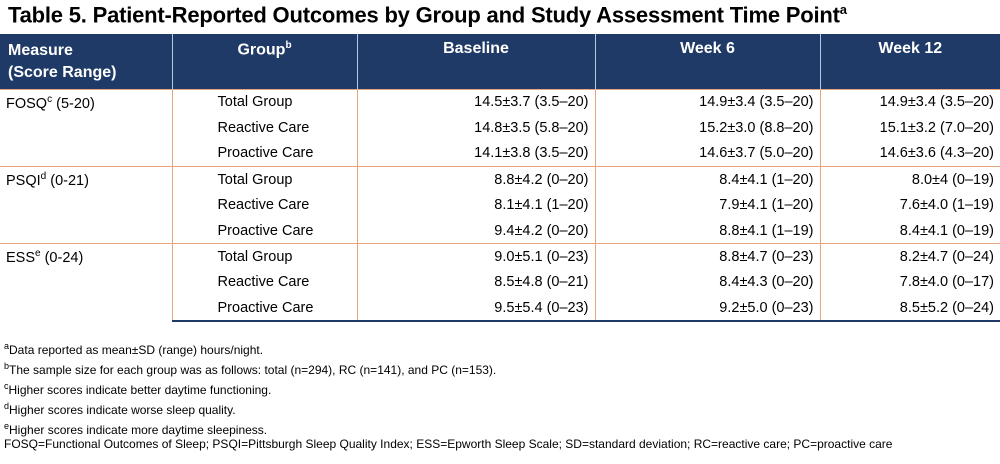  What do you see at coordinates (475, 61) in the screenshot?
I see `header-baseline: Baseline` at bounding box center [475, 61].